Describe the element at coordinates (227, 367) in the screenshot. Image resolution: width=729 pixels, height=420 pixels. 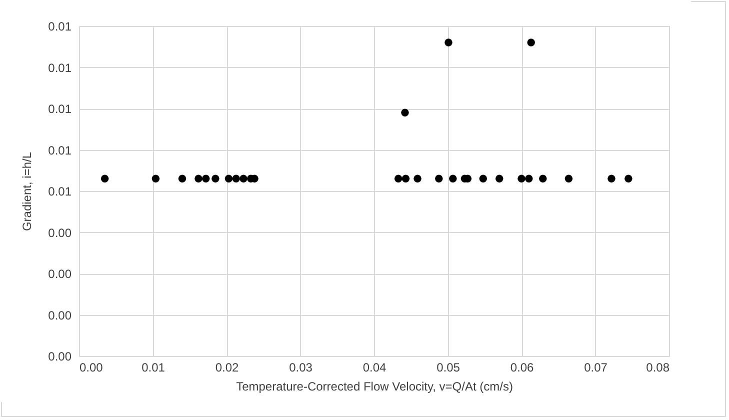
I see `x-tick-label: 0.02` at that location.